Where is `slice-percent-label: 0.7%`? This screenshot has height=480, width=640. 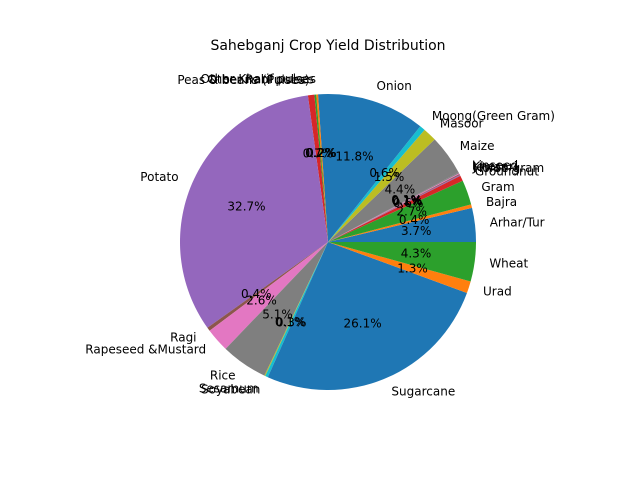
slice-percent-label: 0.7% is located at coordinates (318, 153).